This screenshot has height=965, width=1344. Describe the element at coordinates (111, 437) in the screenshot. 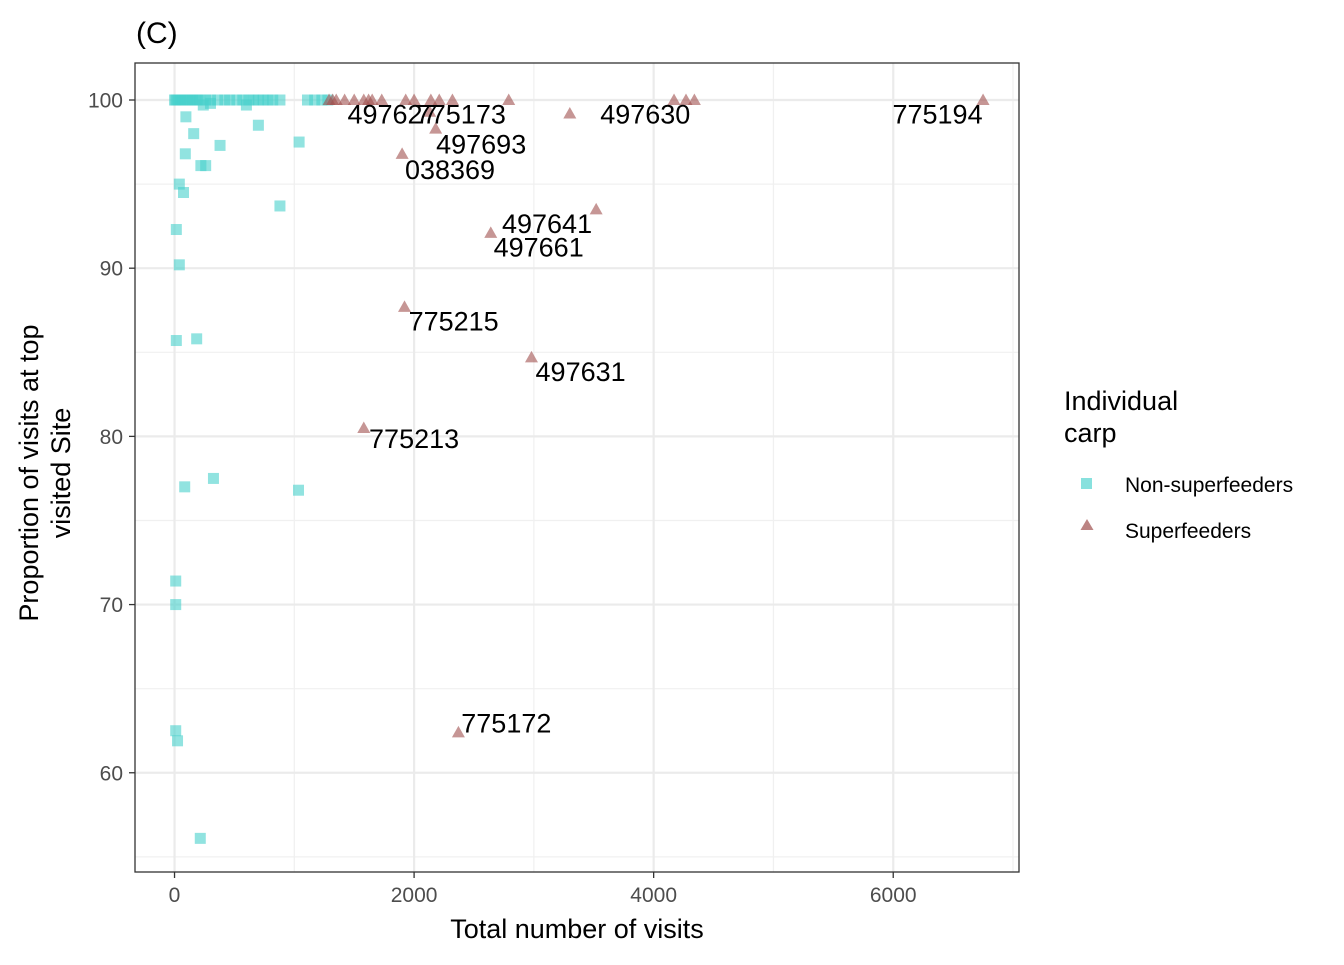

I see `y-tick-label: 80` at that location.